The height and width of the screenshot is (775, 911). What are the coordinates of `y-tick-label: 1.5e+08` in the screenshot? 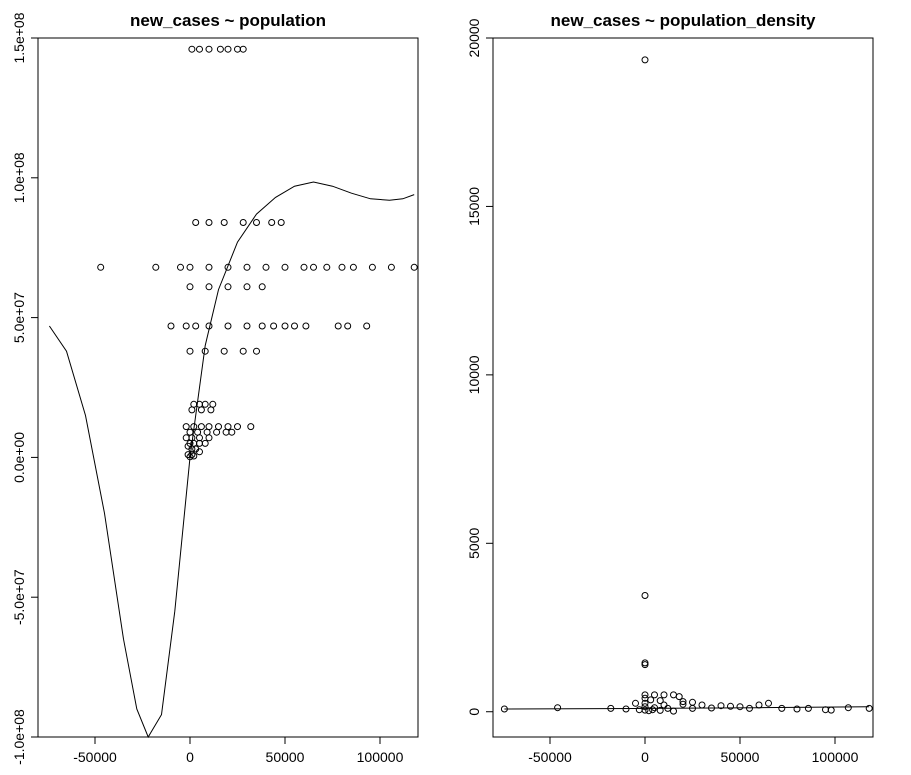 It's located at (19, 37).